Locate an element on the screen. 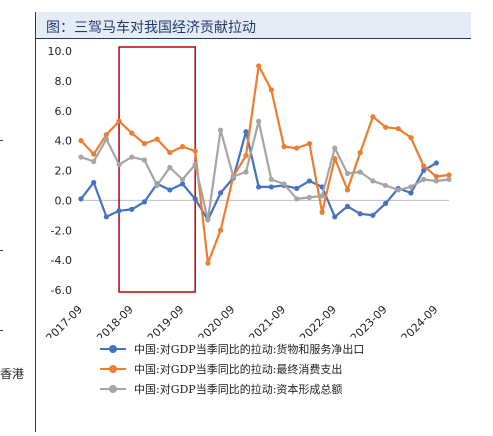 This screenshot has width=493, height=436. x-tick-label: 2023-09 is located at coordinates (369, 320).